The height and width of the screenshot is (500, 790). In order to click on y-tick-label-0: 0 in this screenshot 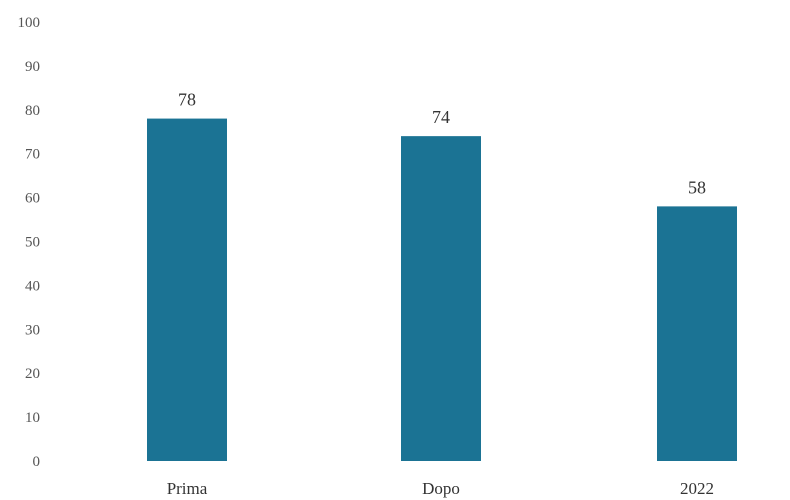, I will do `click(37, 462)`.